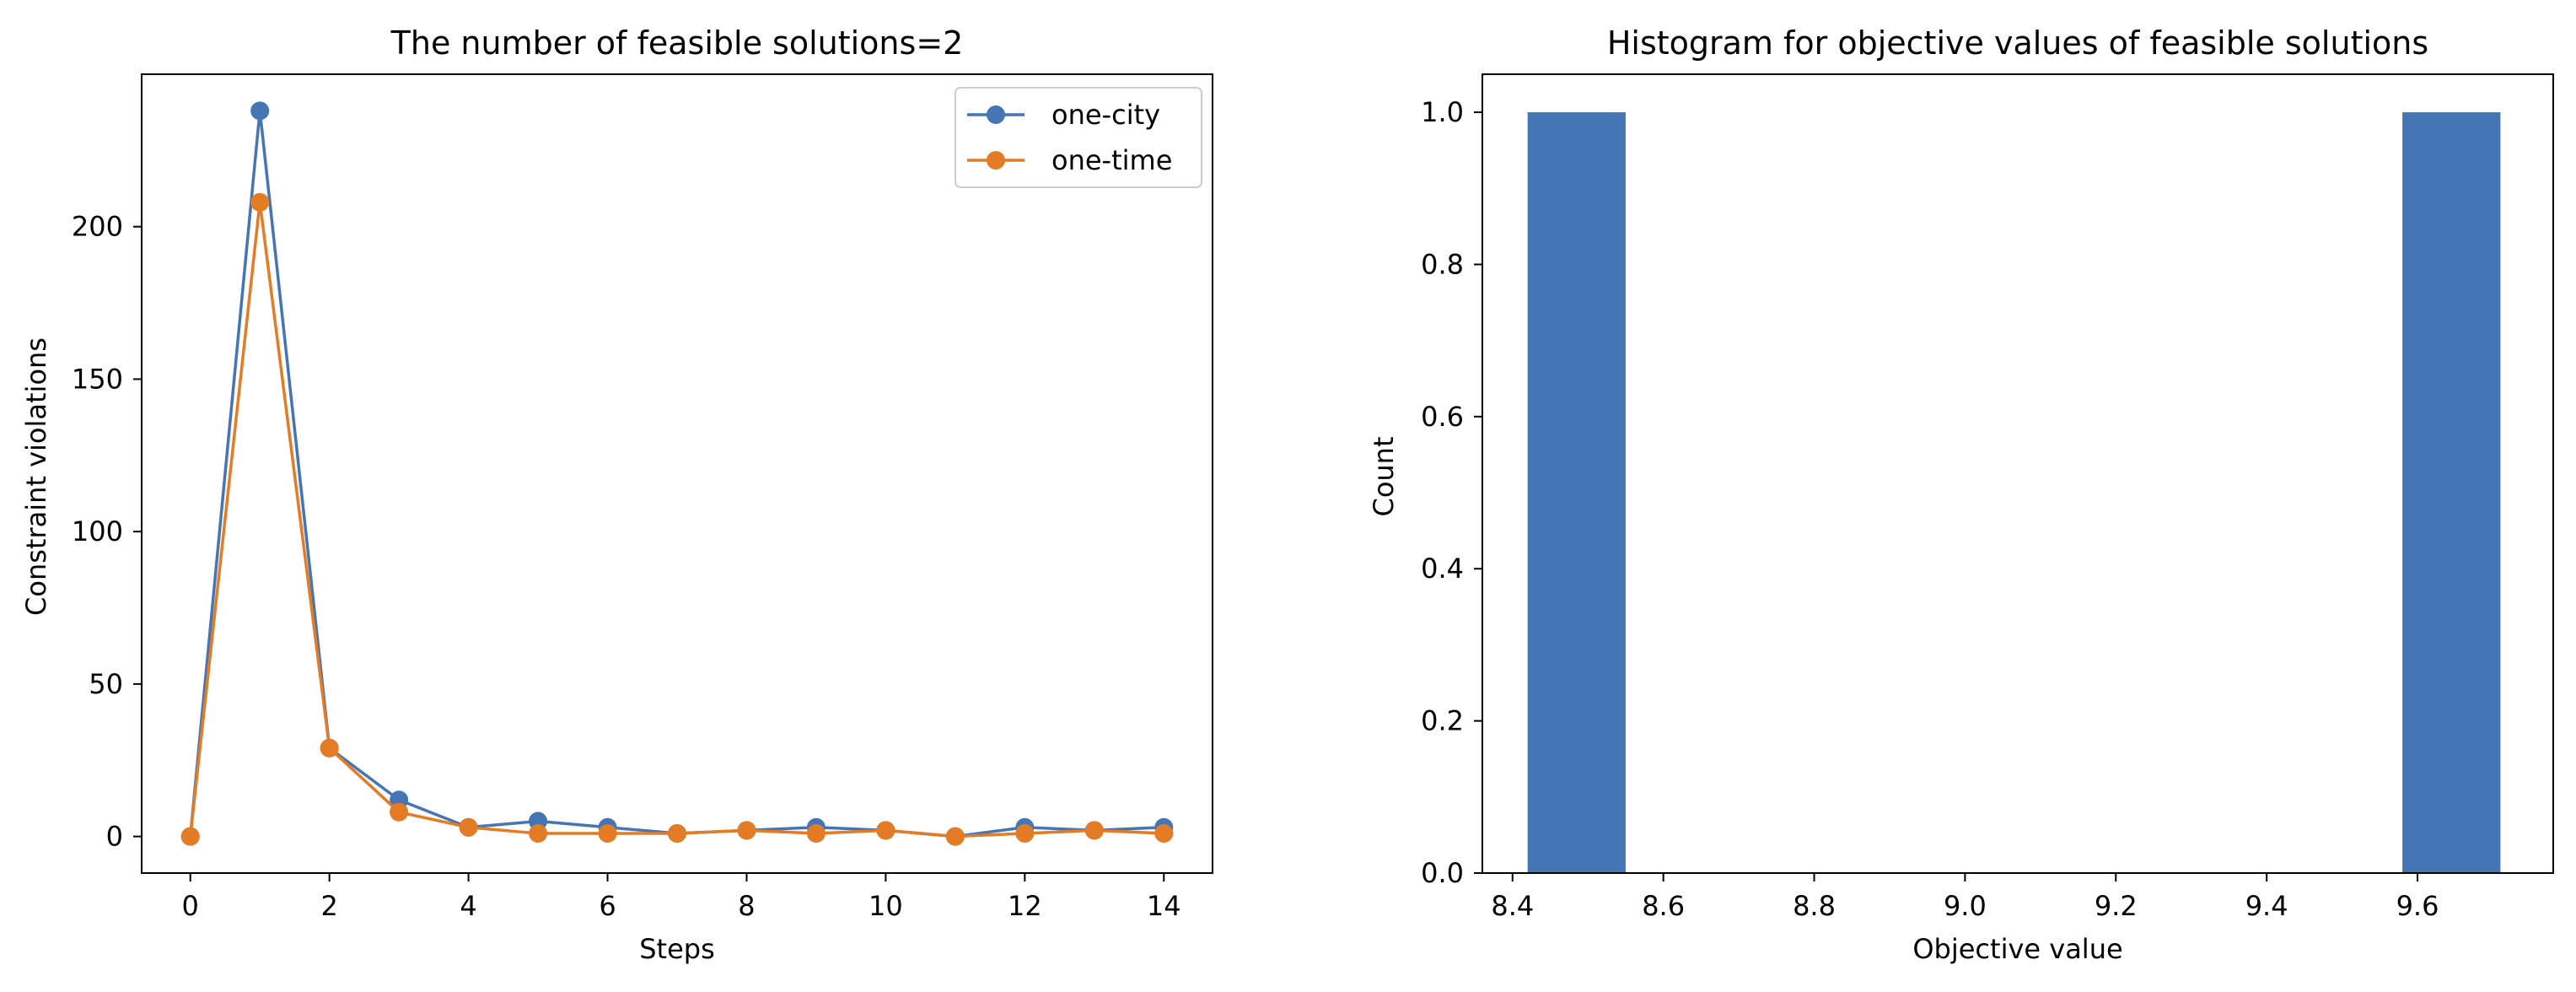 The image size is (2576, 992). I want to click on line-chart-y-tick-label: 100, so click(97, 531).